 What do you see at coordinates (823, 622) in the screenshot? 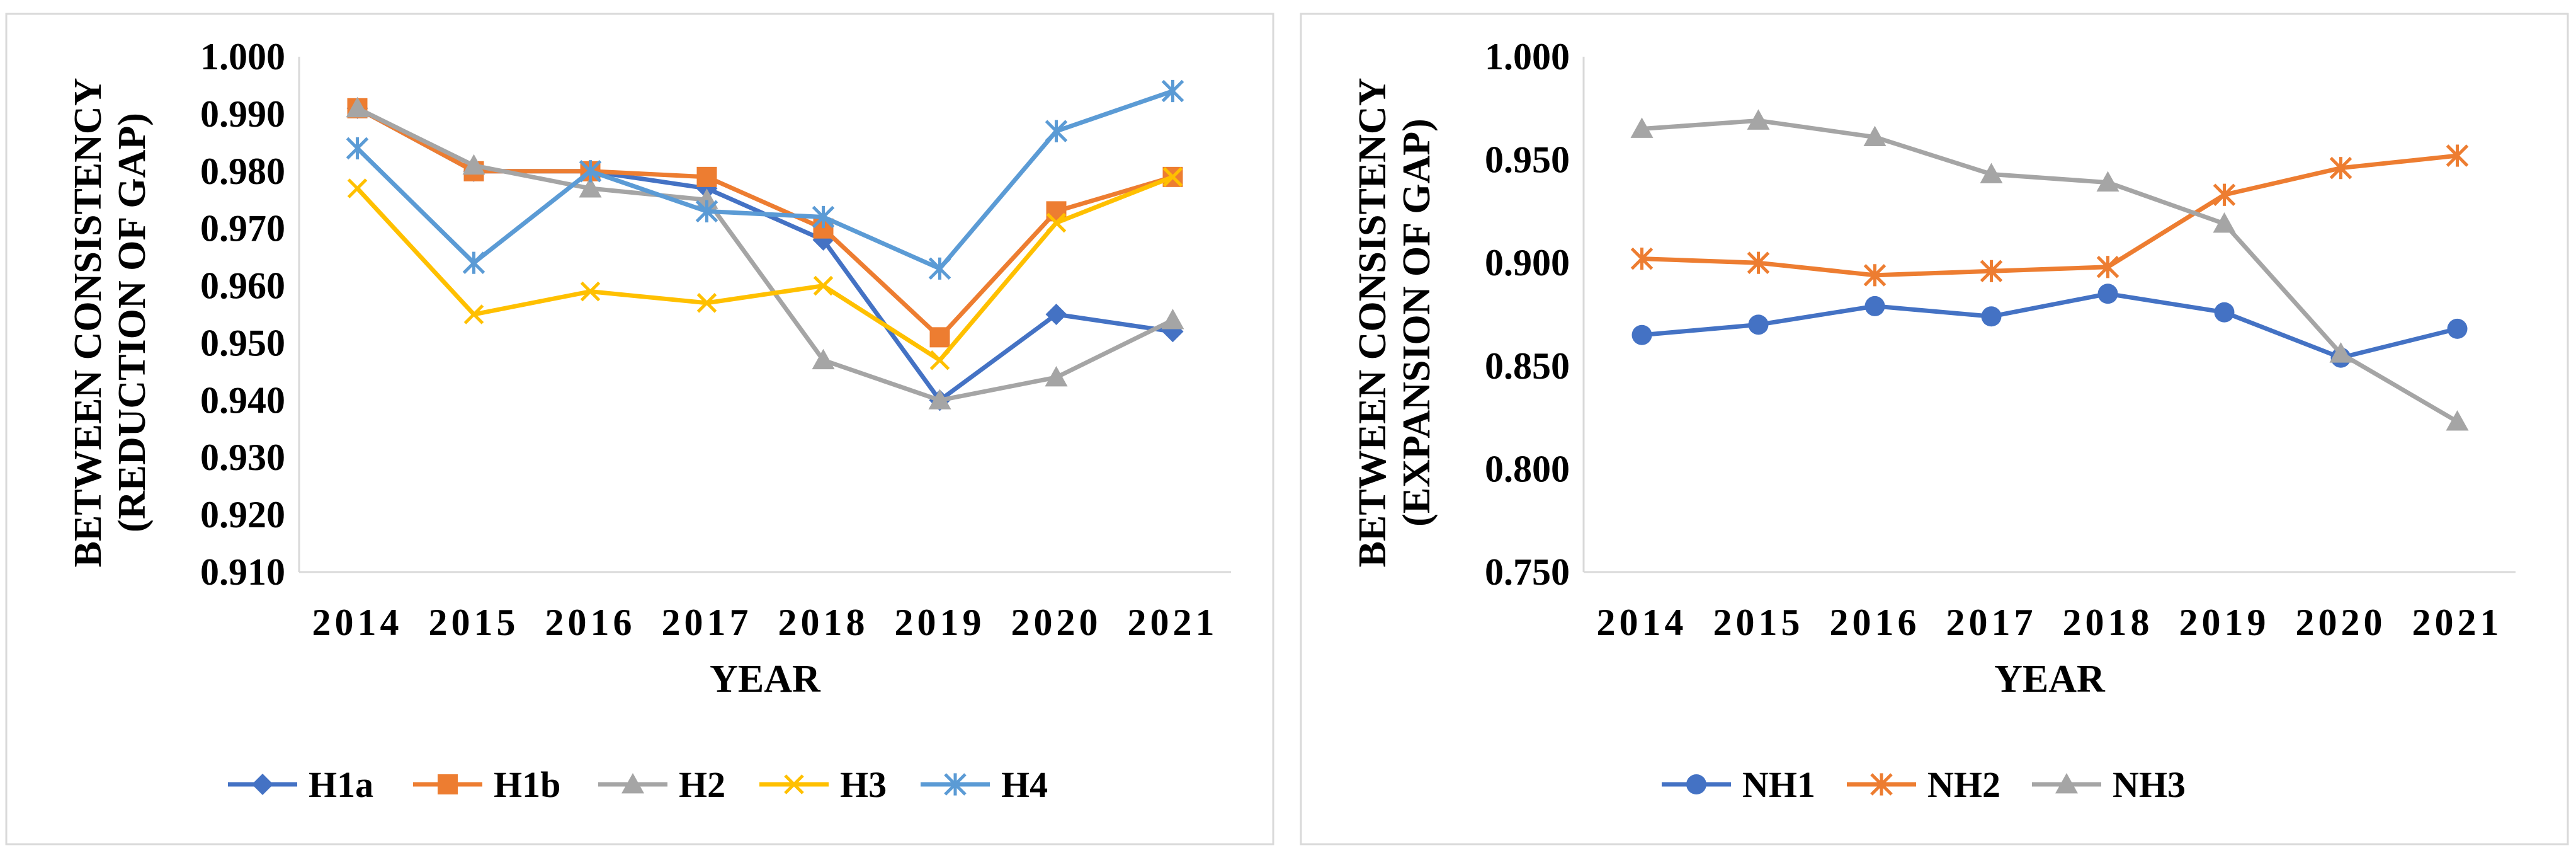
I see `chart1-xtick-label: 2018` at bounding box center [823, 622].